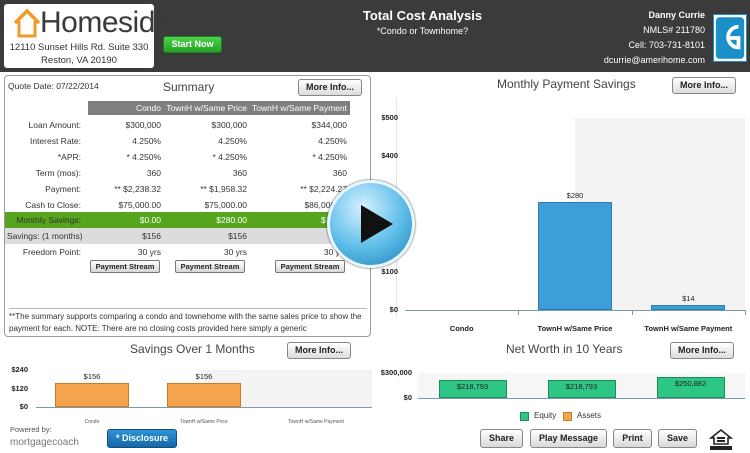 This screenshot has height=453, width=750. What do you see at coordinates (187, 125) in the screenshot?
I see `row-loan-amount: Loan Amount: $300,000 $300,000 $344,000` at bounding box center [187, 125].